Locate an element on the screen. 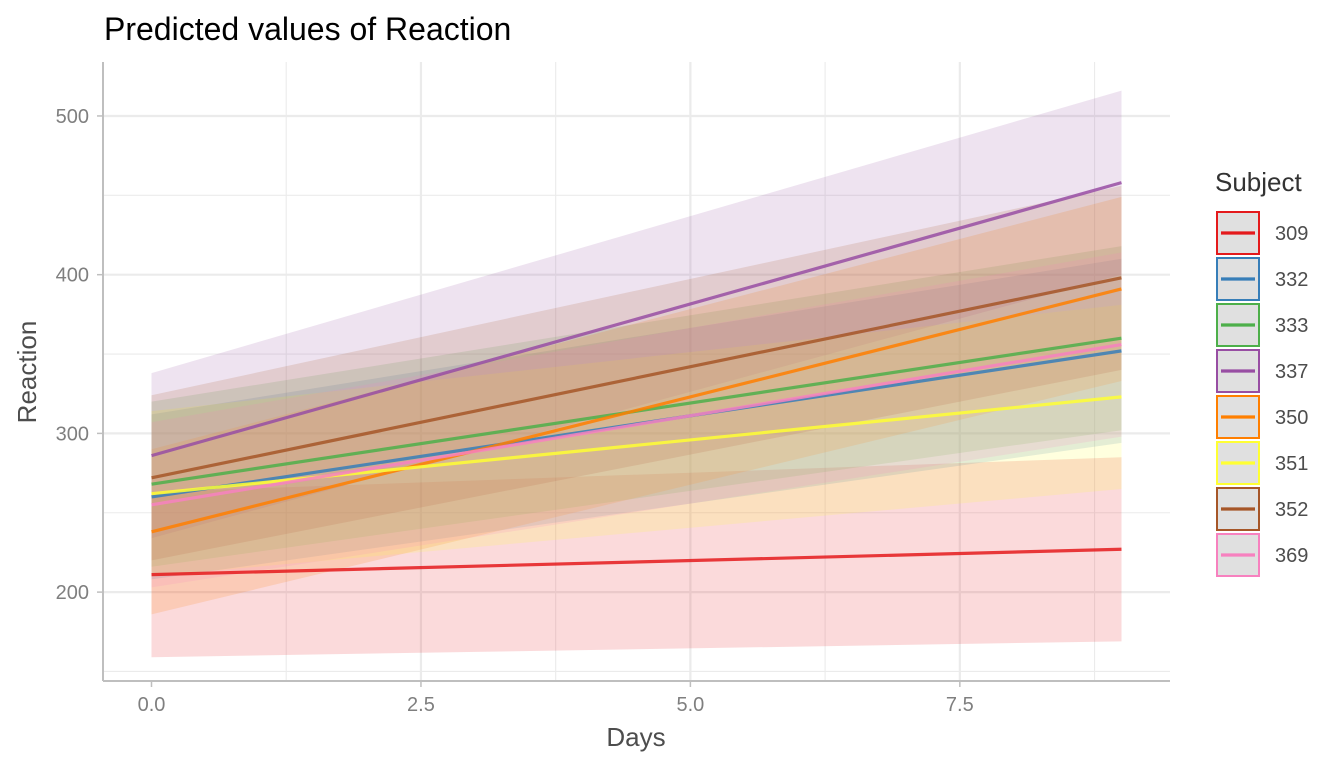  legend-item-350: 350 is located at coordinates (1262, 417).